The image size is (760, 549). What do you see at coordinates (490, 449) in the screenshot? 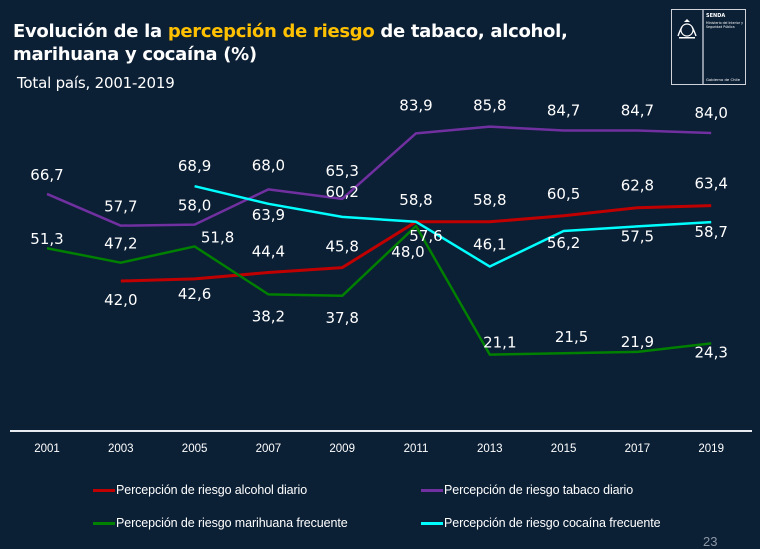
I see `x-tick-label: 2013` at bounding box center [490, 449].